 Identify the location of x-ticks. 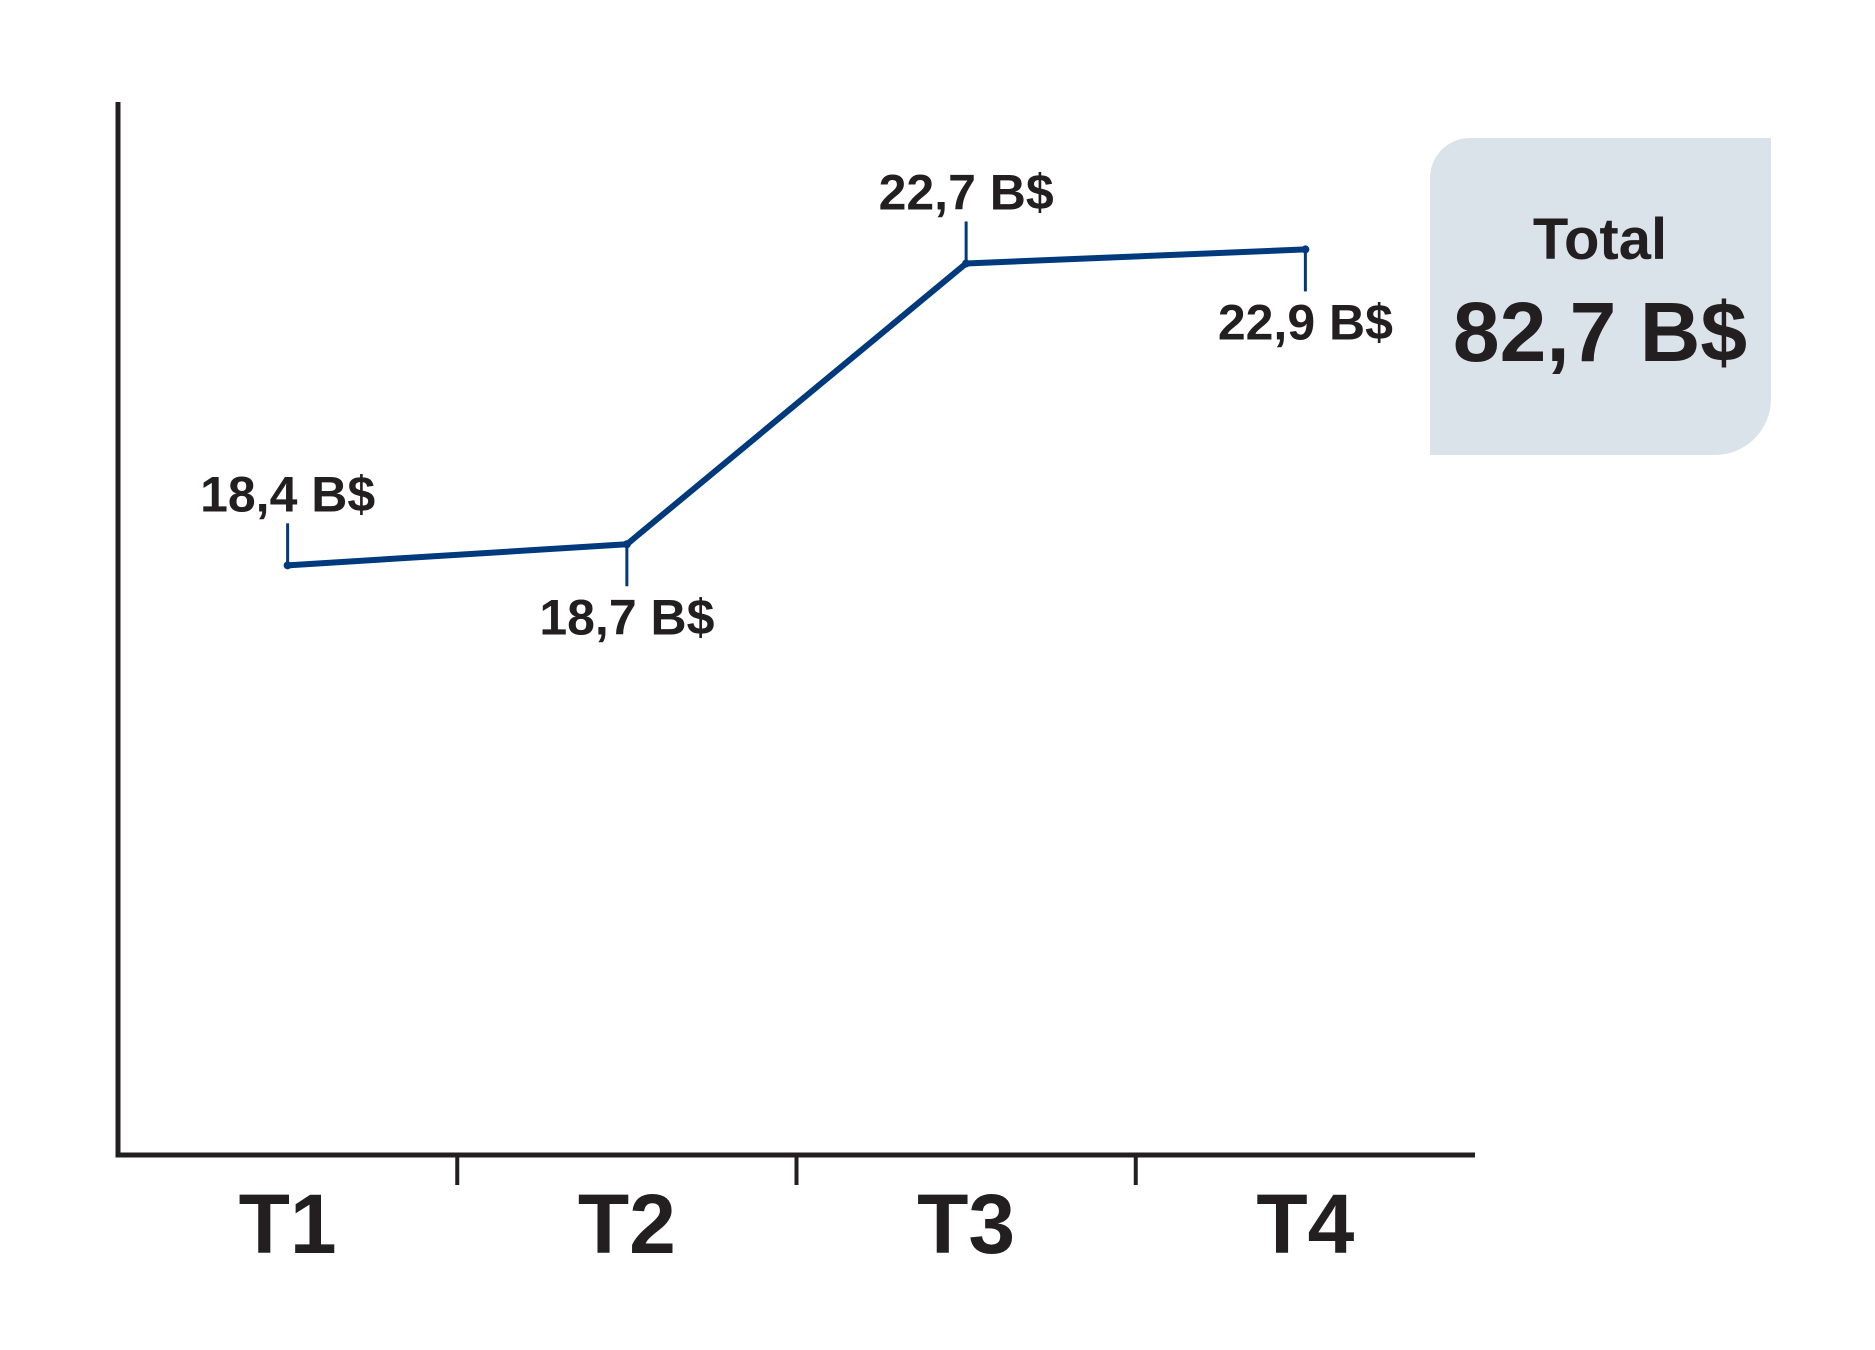
(796, 1170).